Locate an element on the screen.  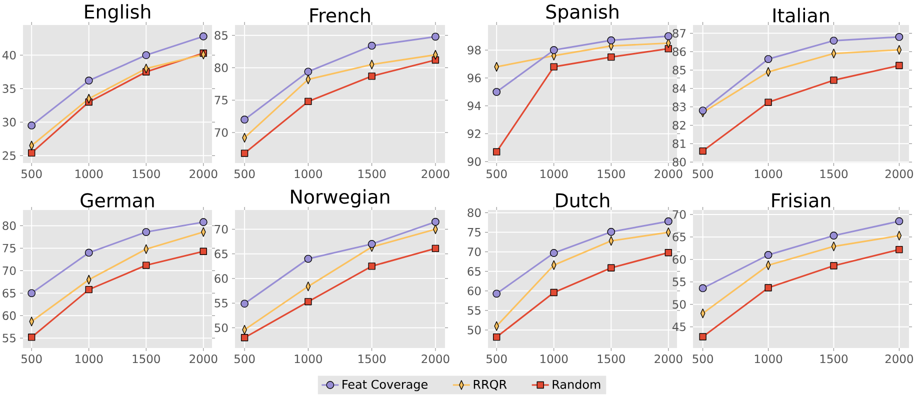
y-tick-label: 45 is located at coordinates (679, 327).